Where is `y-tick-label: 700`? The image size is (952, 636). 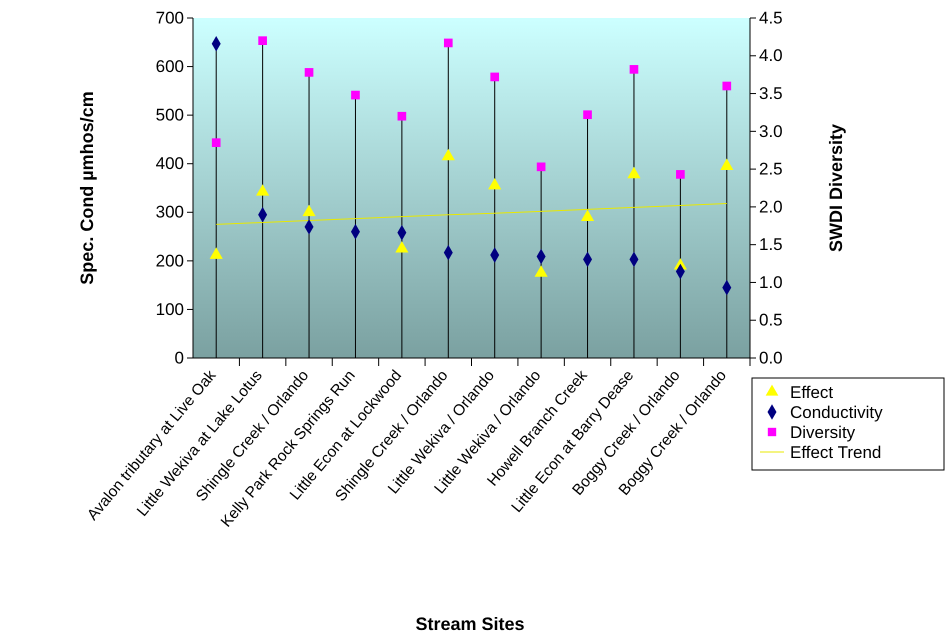
y-tick-label: 700 is located at coordinates (170, 18).